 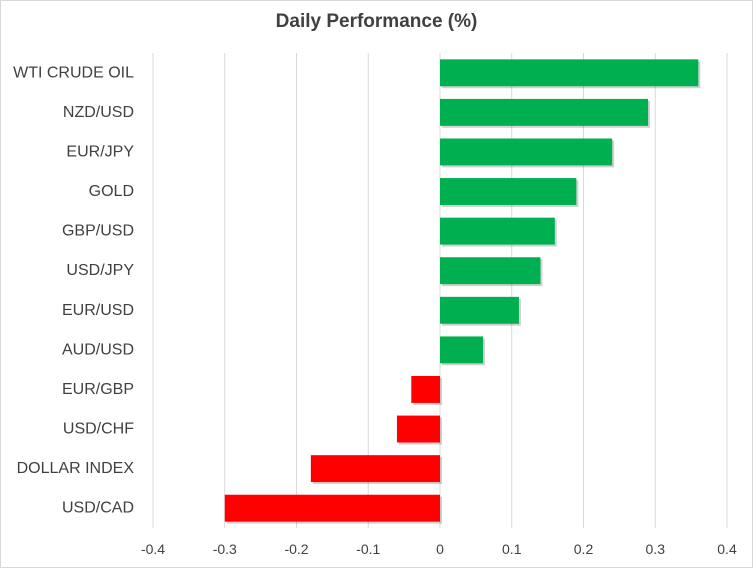 What do you see at coordinates (584, 549) in the screenshot?
I see `x-tick-label: 0.2` at bounding box center [584, 549].